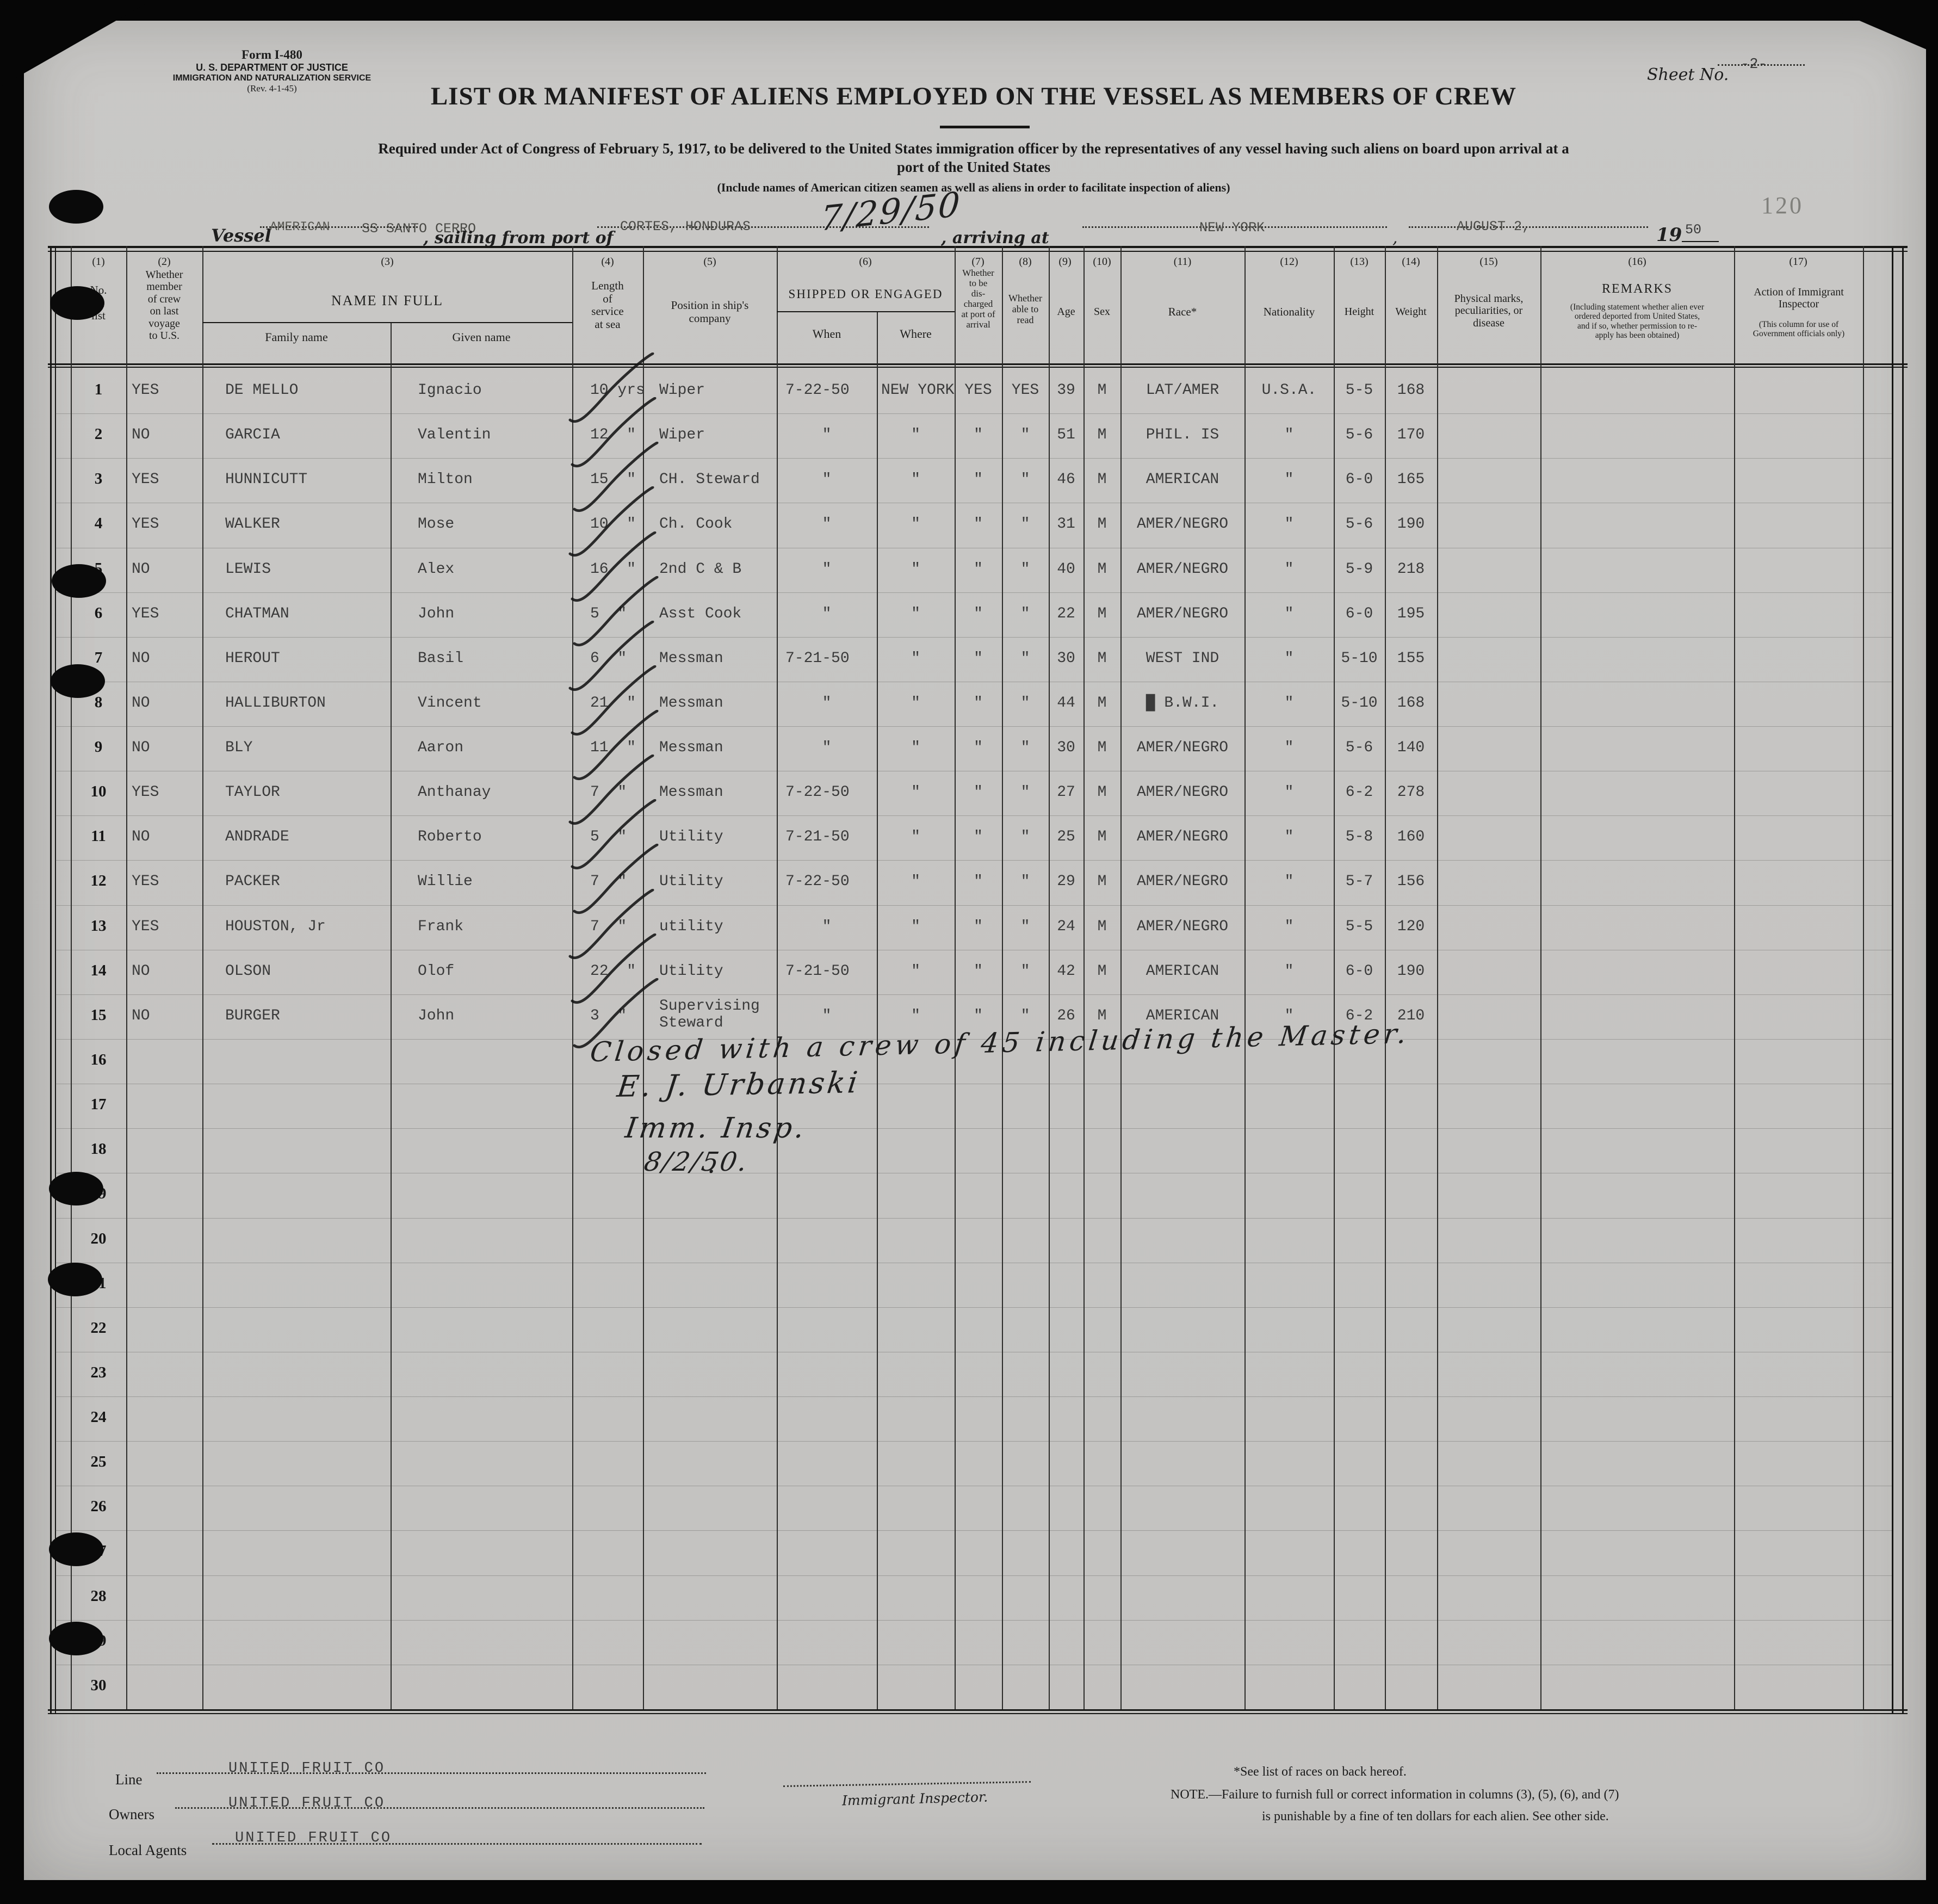 This screenshot has width=1938, height=1904. What do you see at coordinates (1359, 390) in the screenshot?
I see `cell-height: 5-5` at bounding box center [1359, 390].